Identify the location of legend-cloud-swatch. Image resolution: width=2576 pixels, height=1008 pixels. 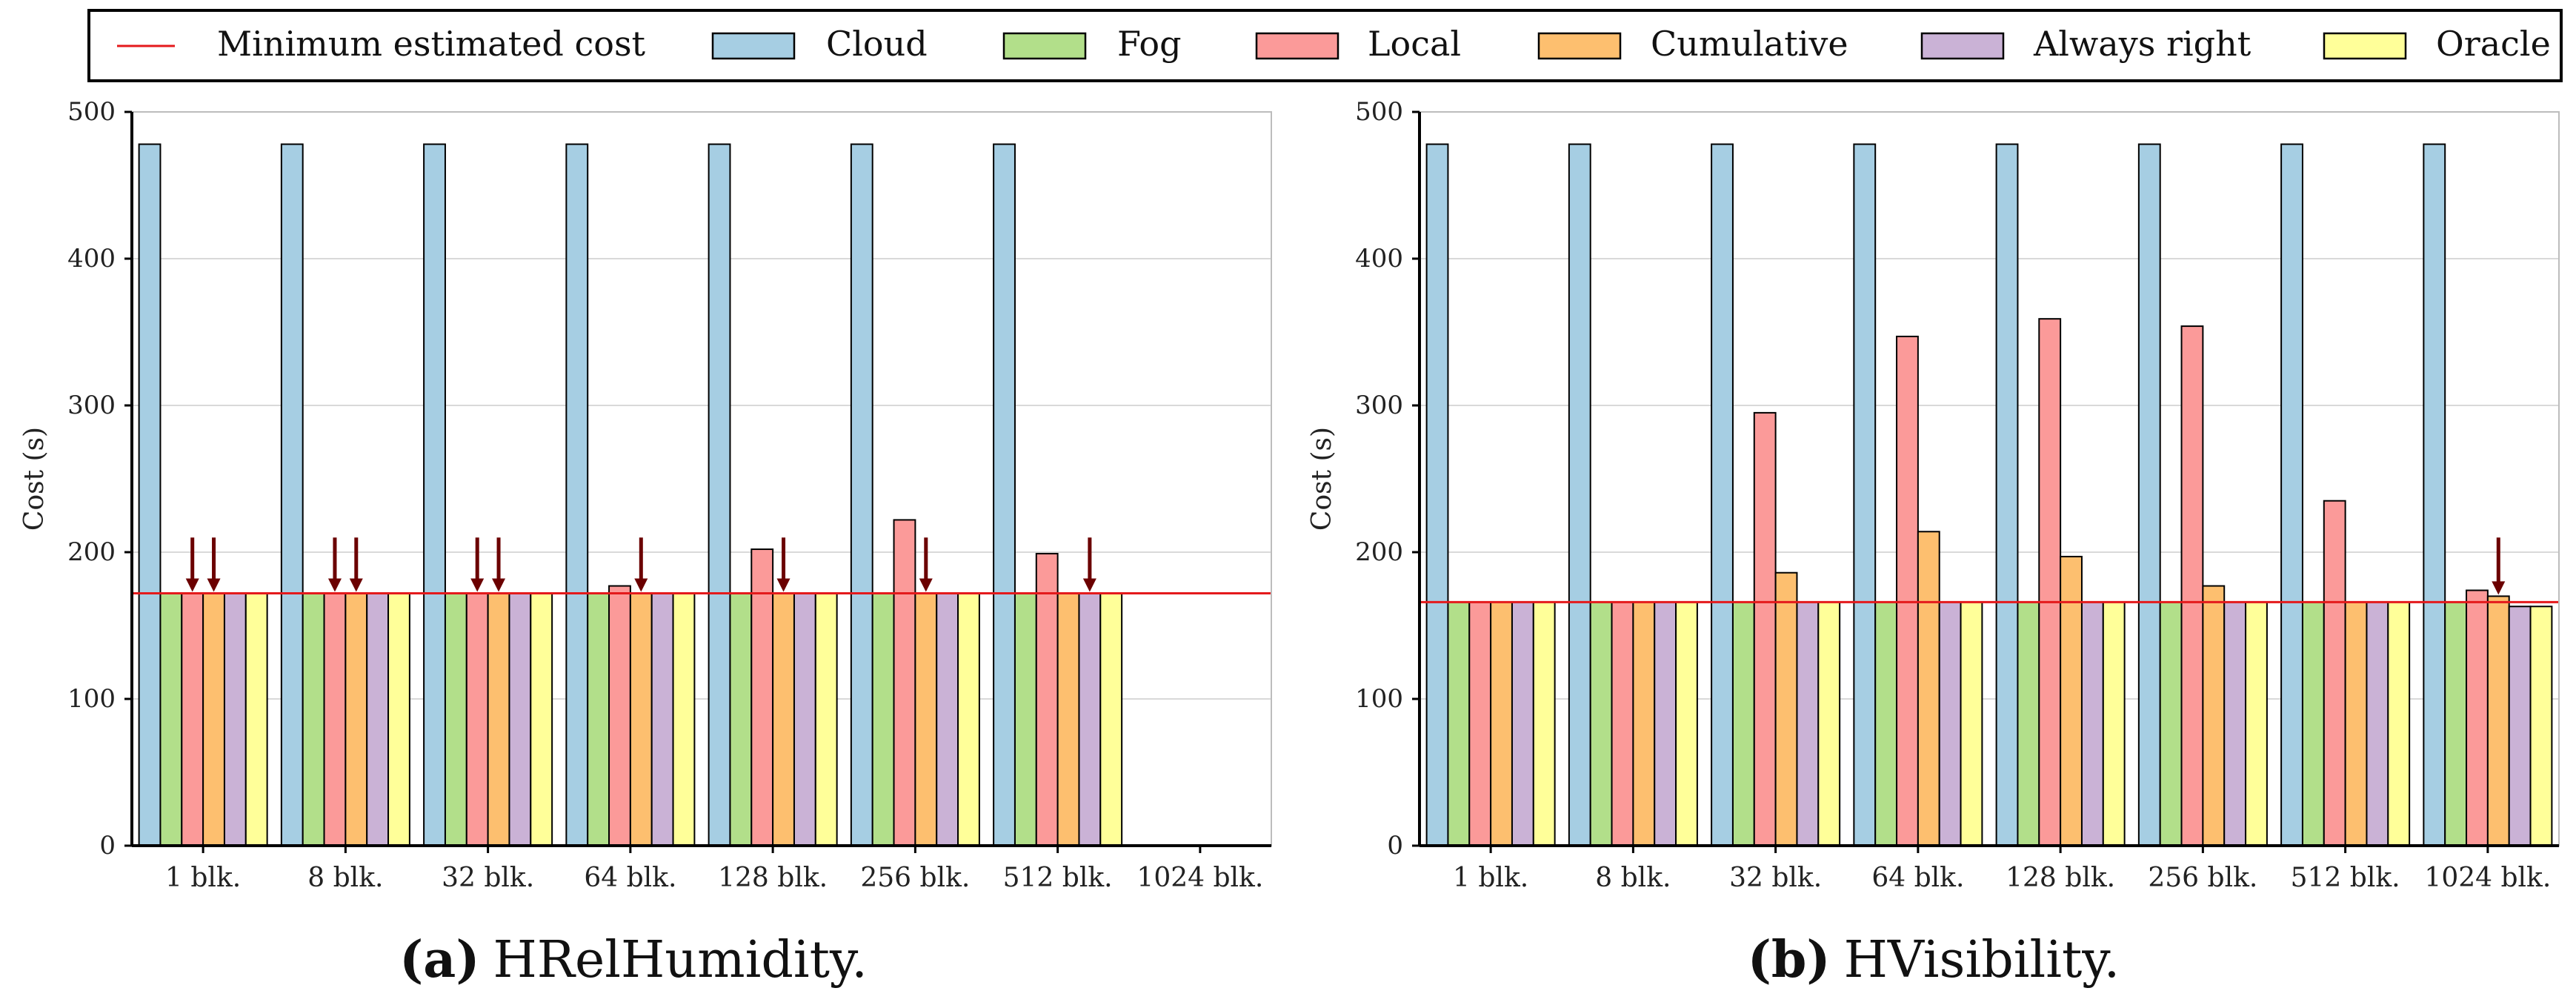
(753, 46).